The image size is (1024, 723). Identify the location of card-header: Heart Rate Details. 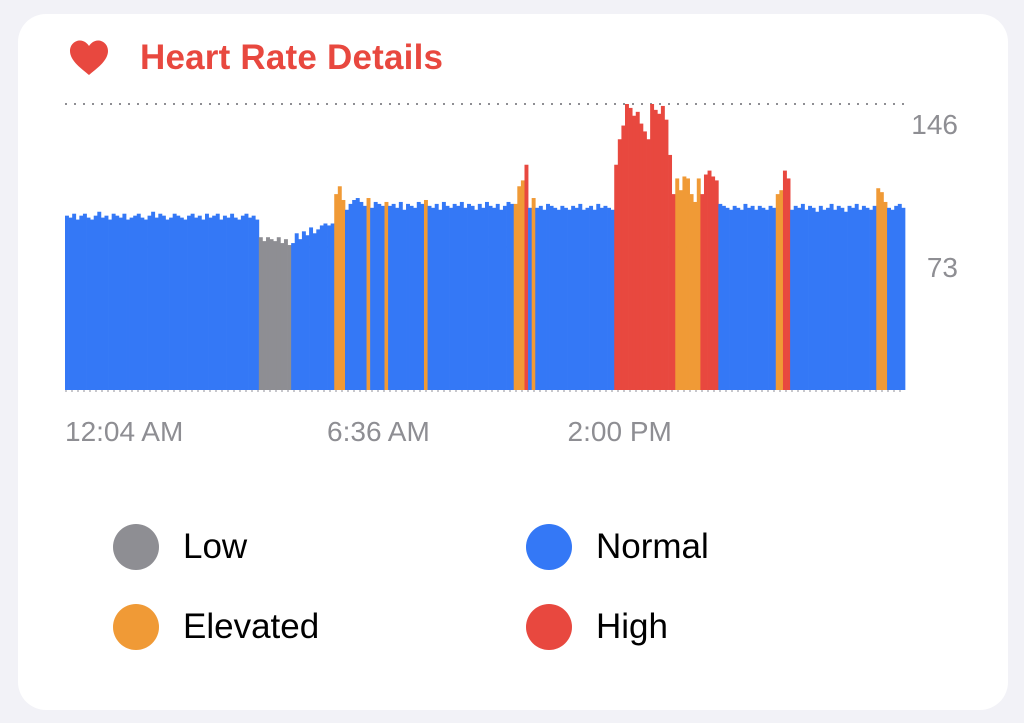
(255, 58).